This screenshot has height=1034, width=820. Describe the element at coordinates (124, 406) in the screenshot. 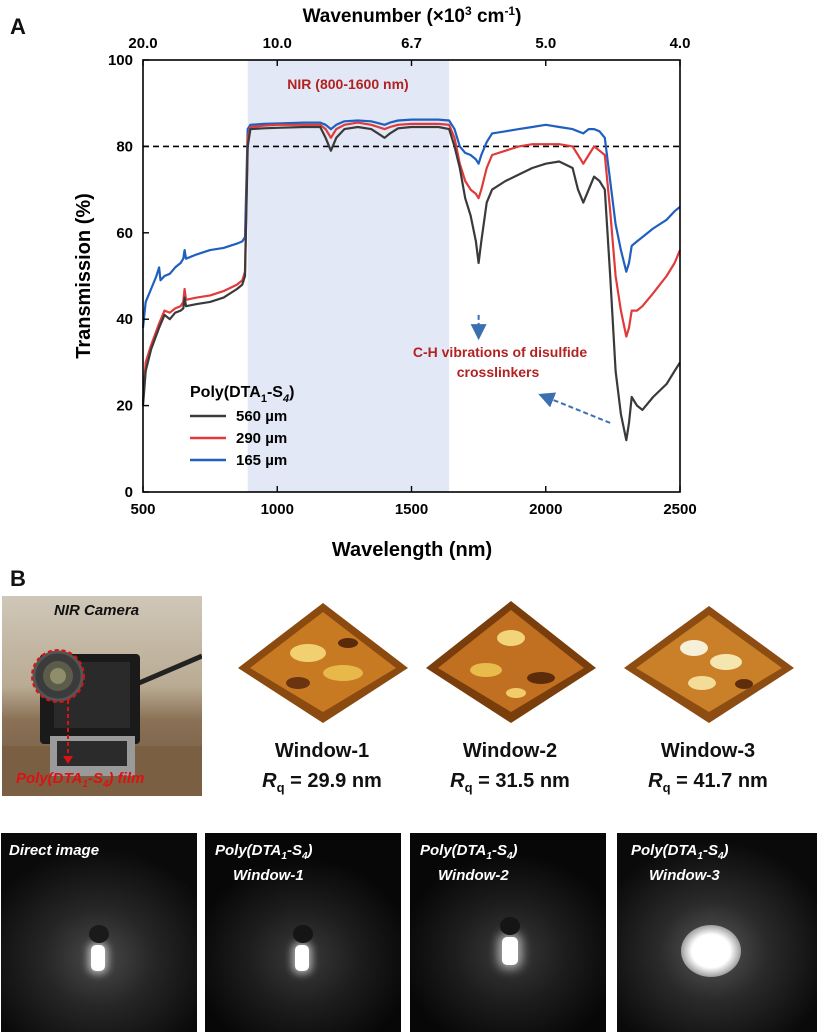

I see `y-tick-label-1: 20` at that location.